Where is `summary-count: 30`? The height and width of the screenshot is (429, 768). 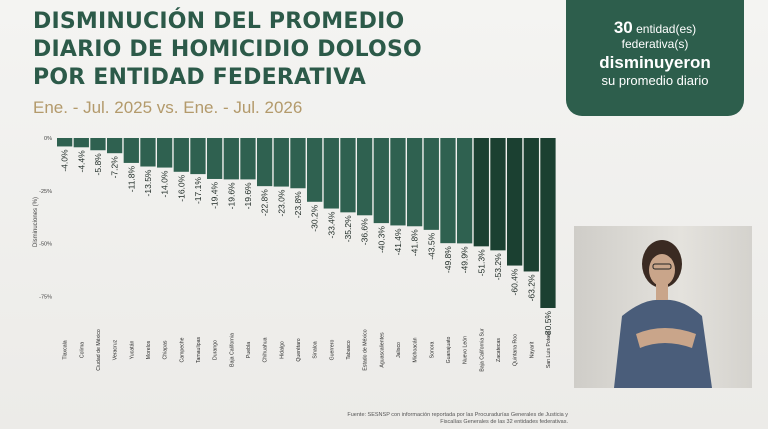 summary-count: 30 is located at coordinates (623, 27).